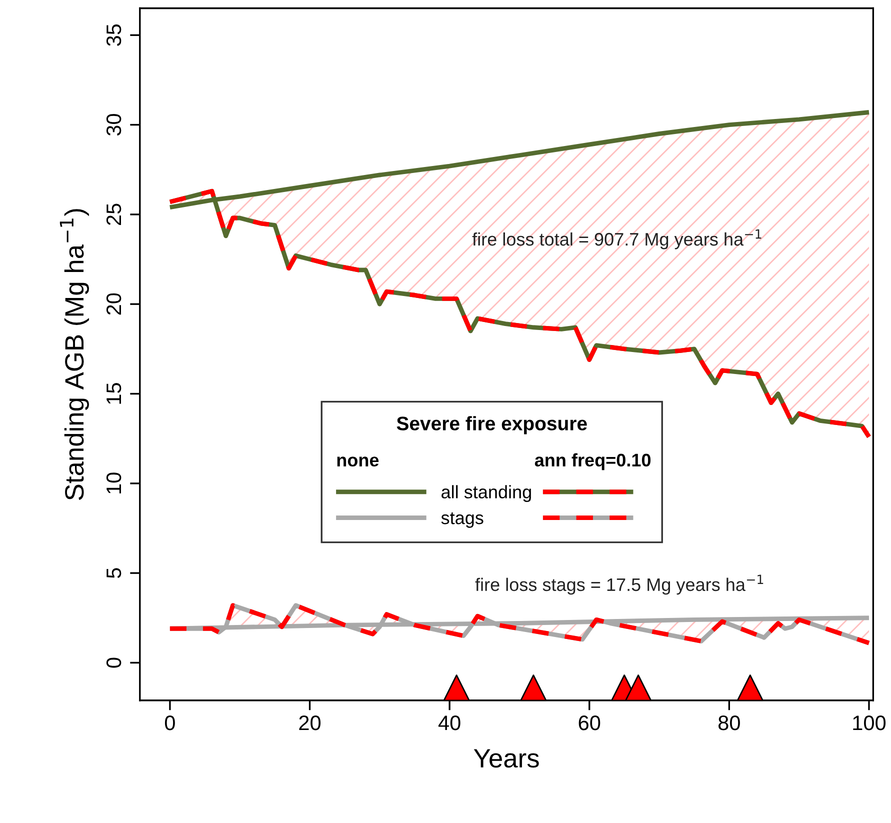 The image size is (891, 823). Describe the element at coordinates (114, 483) in the screenshot. I see `y-tick-label: 10` at that location.